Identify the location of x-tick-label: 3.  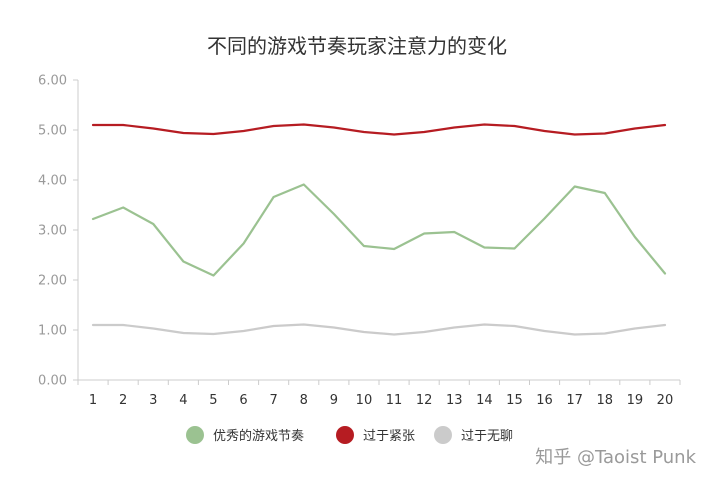
(153, 400).